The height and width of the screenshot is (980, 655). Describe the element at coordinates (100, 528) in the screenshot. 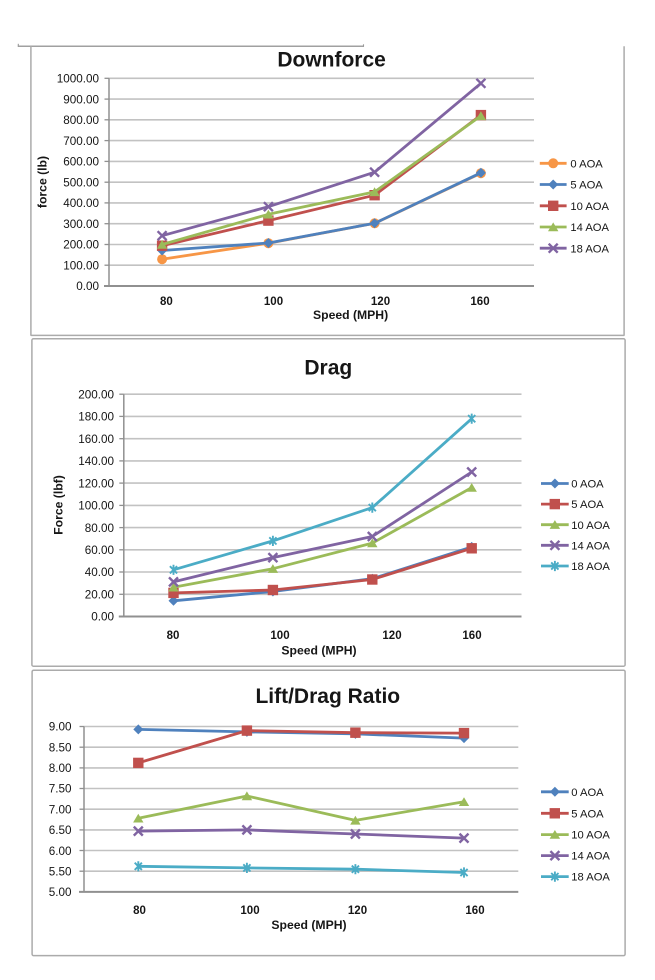

I see `svg-text: 80.00` at that location.